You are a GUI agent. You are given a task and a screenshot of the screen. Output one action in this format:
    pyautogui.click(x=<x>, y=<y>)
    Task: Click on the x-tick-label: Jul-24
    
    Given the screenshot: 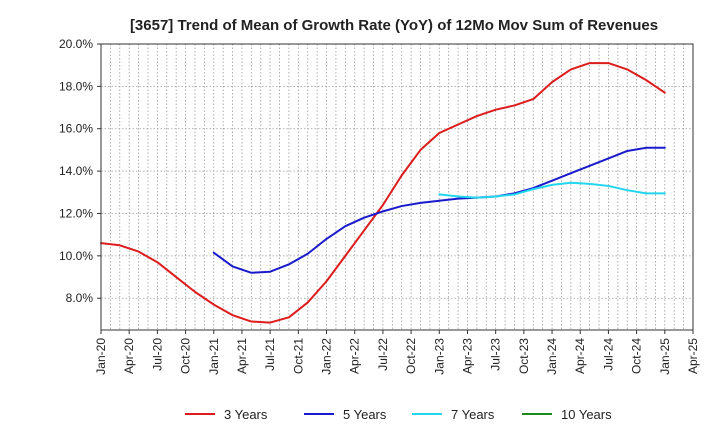 What is the action you would take?
    pyautogui.click(x=608, y=354)
    